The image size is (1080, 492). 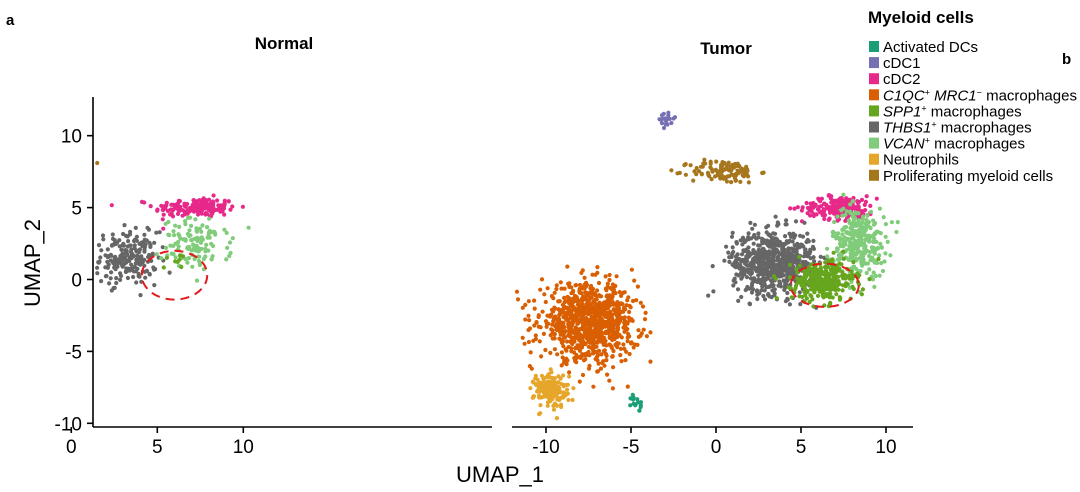 What do you see at coordinates (202, 249) in the screenshot?
I see `cluster-vcan` at bounding box center [202, 249].